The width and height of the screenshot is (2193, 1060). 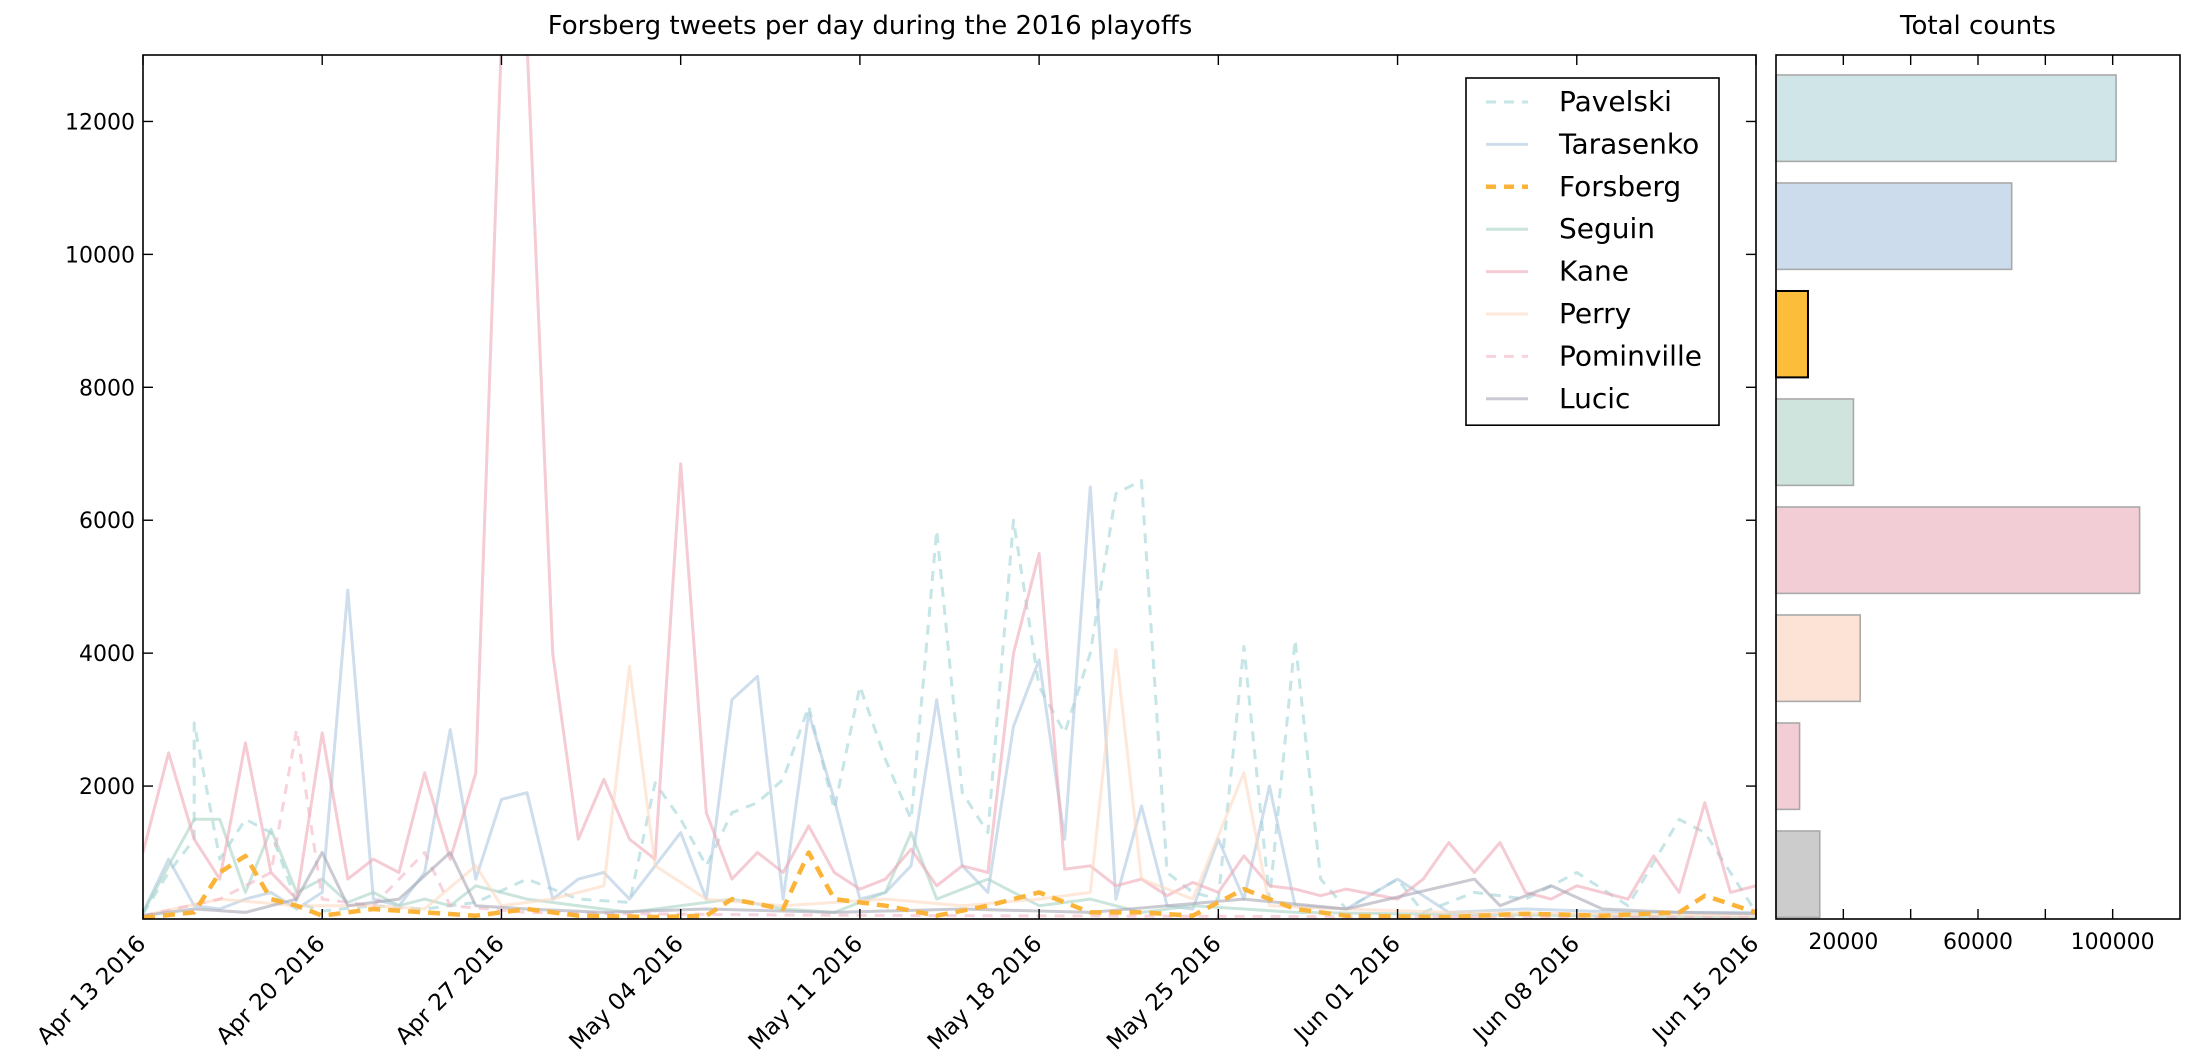 I want to click on legend-box, so click(x=1592, y=252).